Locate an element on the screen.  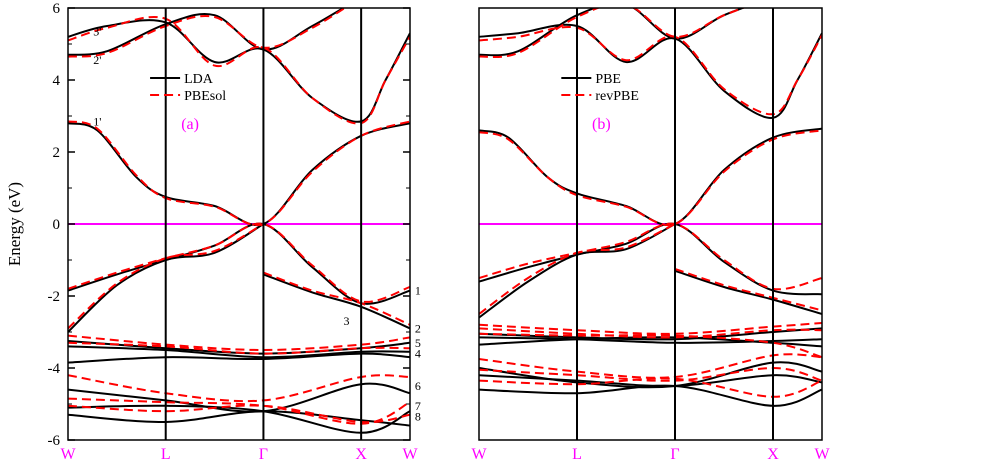
legend-label: PBE is located at coordinates (608, 79).